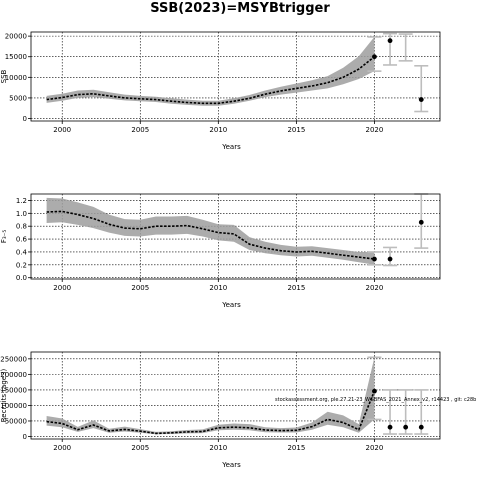 The width and height of the screenshot is (480, 480). Describe the element at coordinates (18, 98) in the screenshot. I see `y-tick-label: 5000` at that location.